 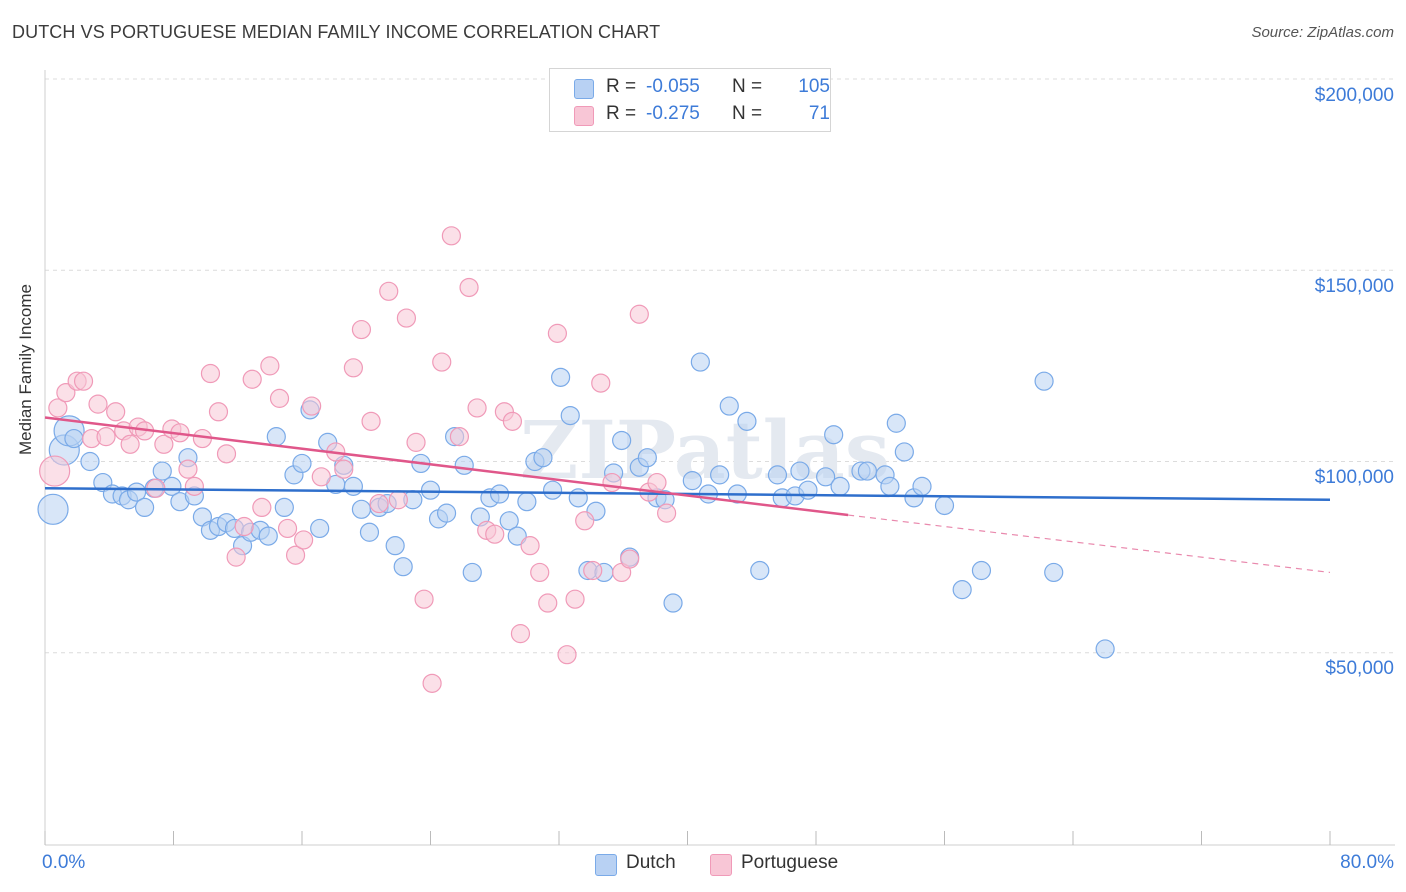 I want to click on dutch-trend-line, so click(x=687, y=494).